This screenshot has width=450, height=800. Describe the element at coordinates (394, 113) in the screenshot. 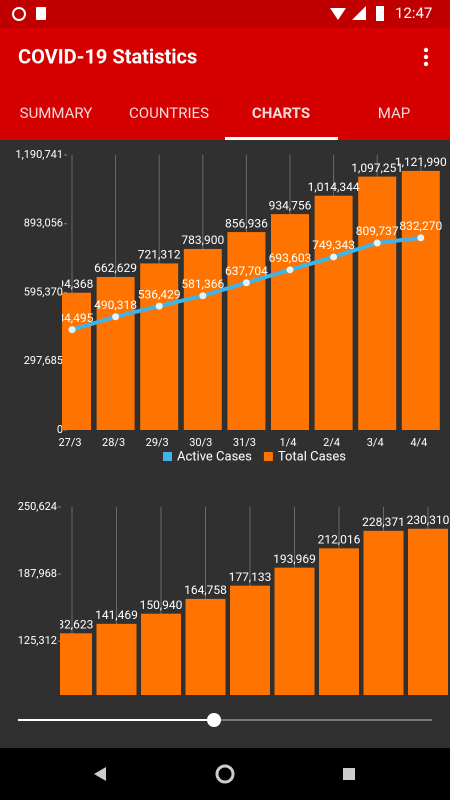

I see `tab: MAP` at that location.